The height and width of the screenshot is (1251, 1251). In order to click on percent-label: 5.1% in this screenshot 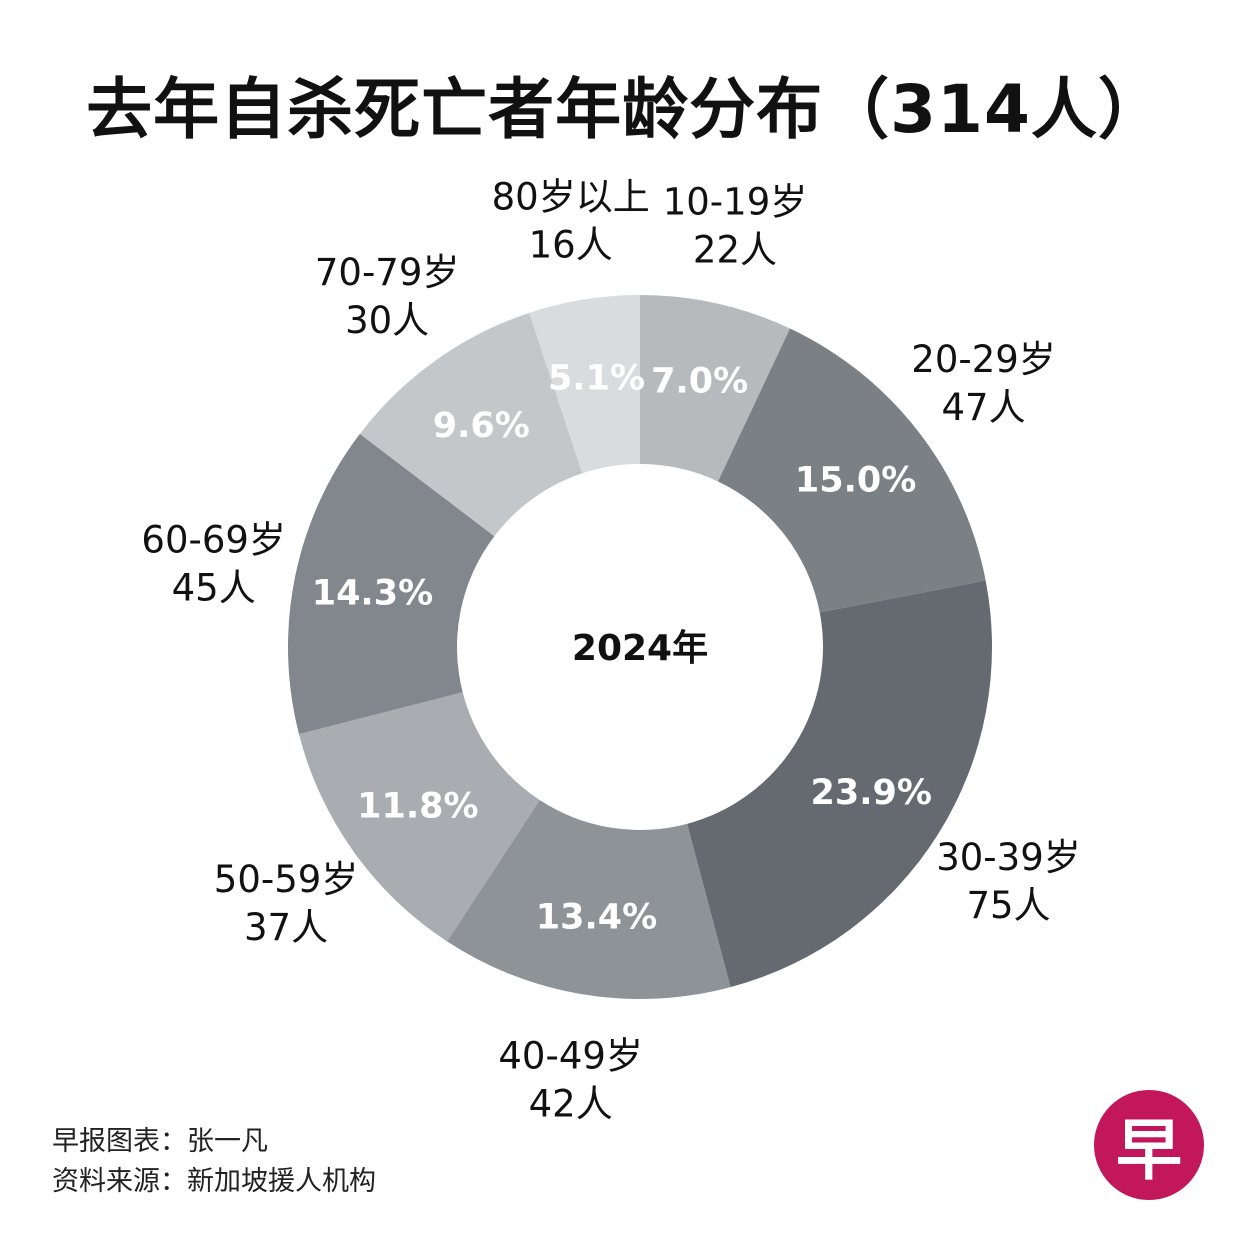, I will do `click(596, 378)`.